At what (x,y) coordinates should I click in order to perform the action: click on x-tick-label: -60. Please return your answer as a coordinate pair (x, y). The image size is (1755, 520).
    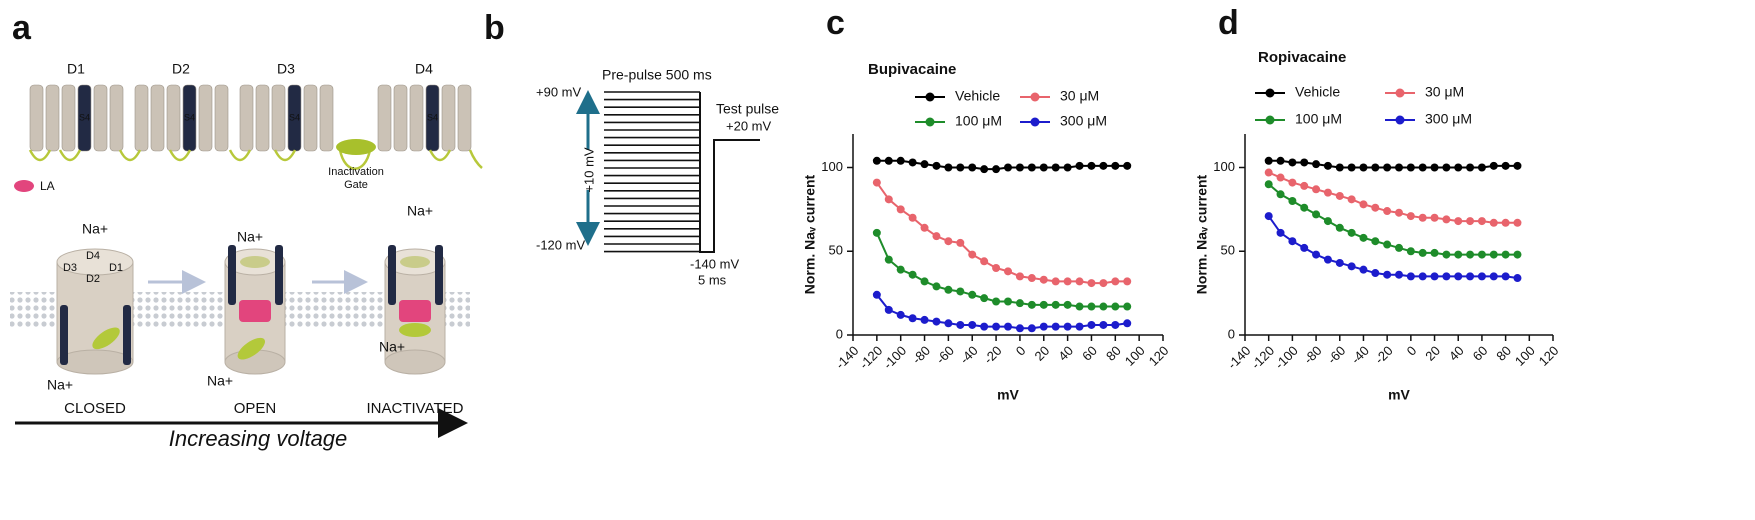
    Looking at the image, I should click on (1336, 355).